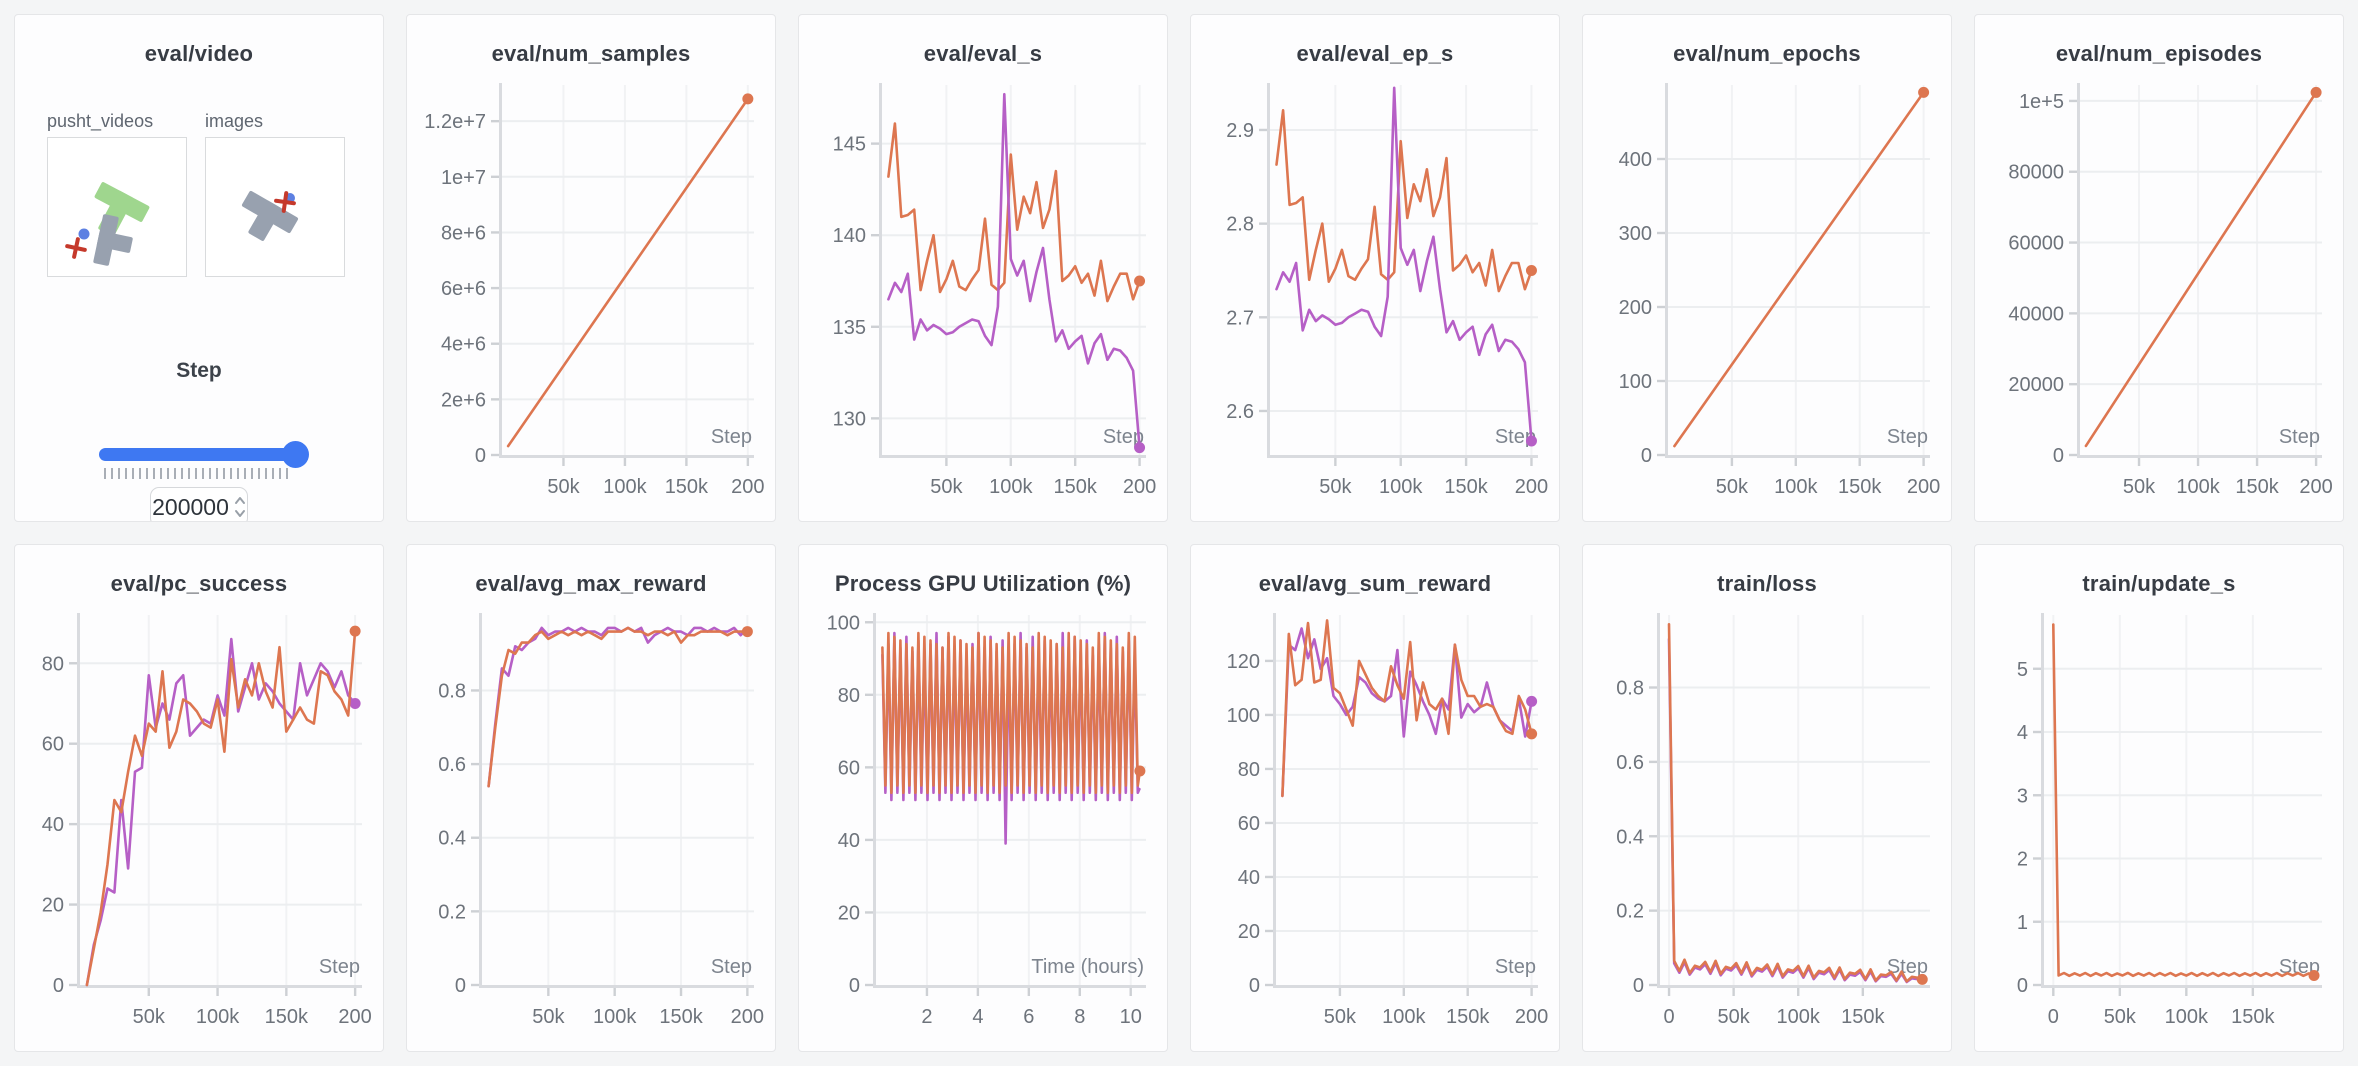  Describe the element at coordinates (2036, 244) in the screenshot. I see `svg-text: 60000` at that location.